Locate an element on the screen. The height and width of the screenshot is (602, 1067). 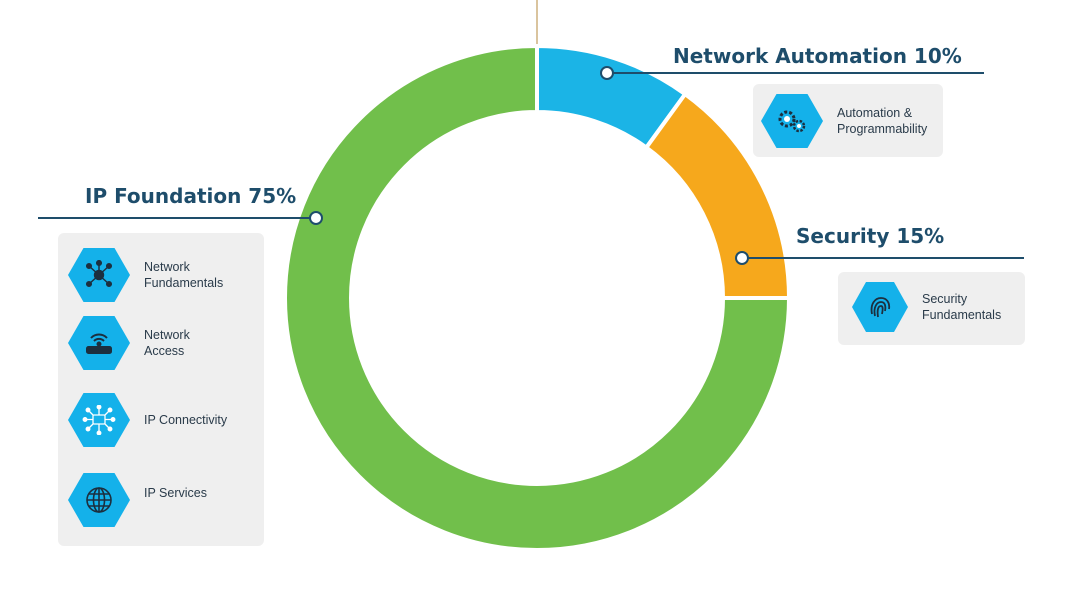
fingerprint-icon is located at coordinates (880, 307).